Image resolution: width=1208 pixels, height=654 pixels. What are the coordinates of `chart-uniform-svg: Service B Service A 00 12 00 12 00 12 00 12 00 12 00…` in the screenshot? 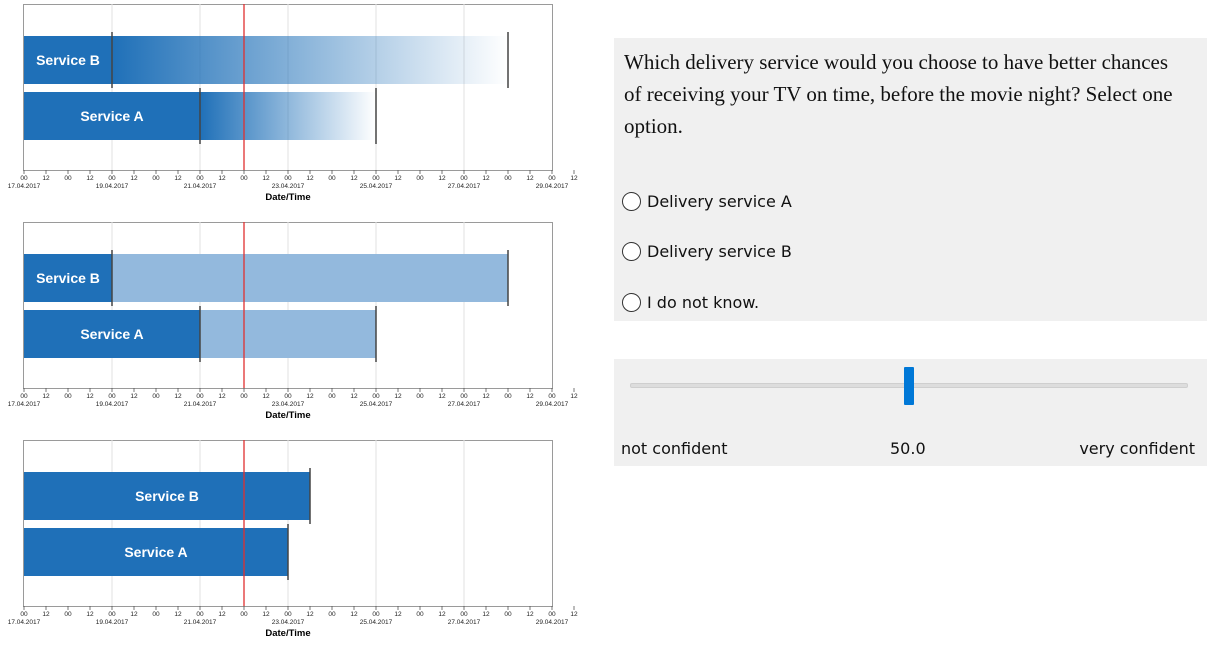 It's located at (293, 321).